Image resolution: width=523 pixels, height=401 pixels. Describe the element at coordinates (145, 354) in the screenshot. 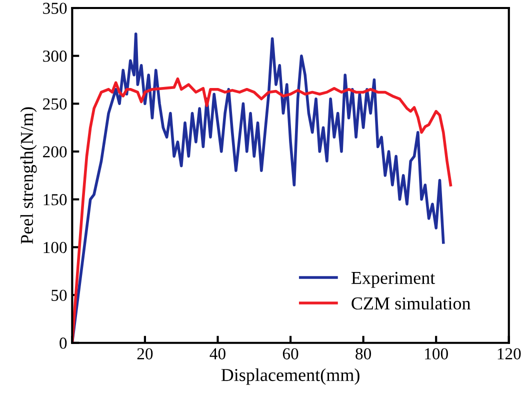

I see `x-tick-label: 20` at that location.